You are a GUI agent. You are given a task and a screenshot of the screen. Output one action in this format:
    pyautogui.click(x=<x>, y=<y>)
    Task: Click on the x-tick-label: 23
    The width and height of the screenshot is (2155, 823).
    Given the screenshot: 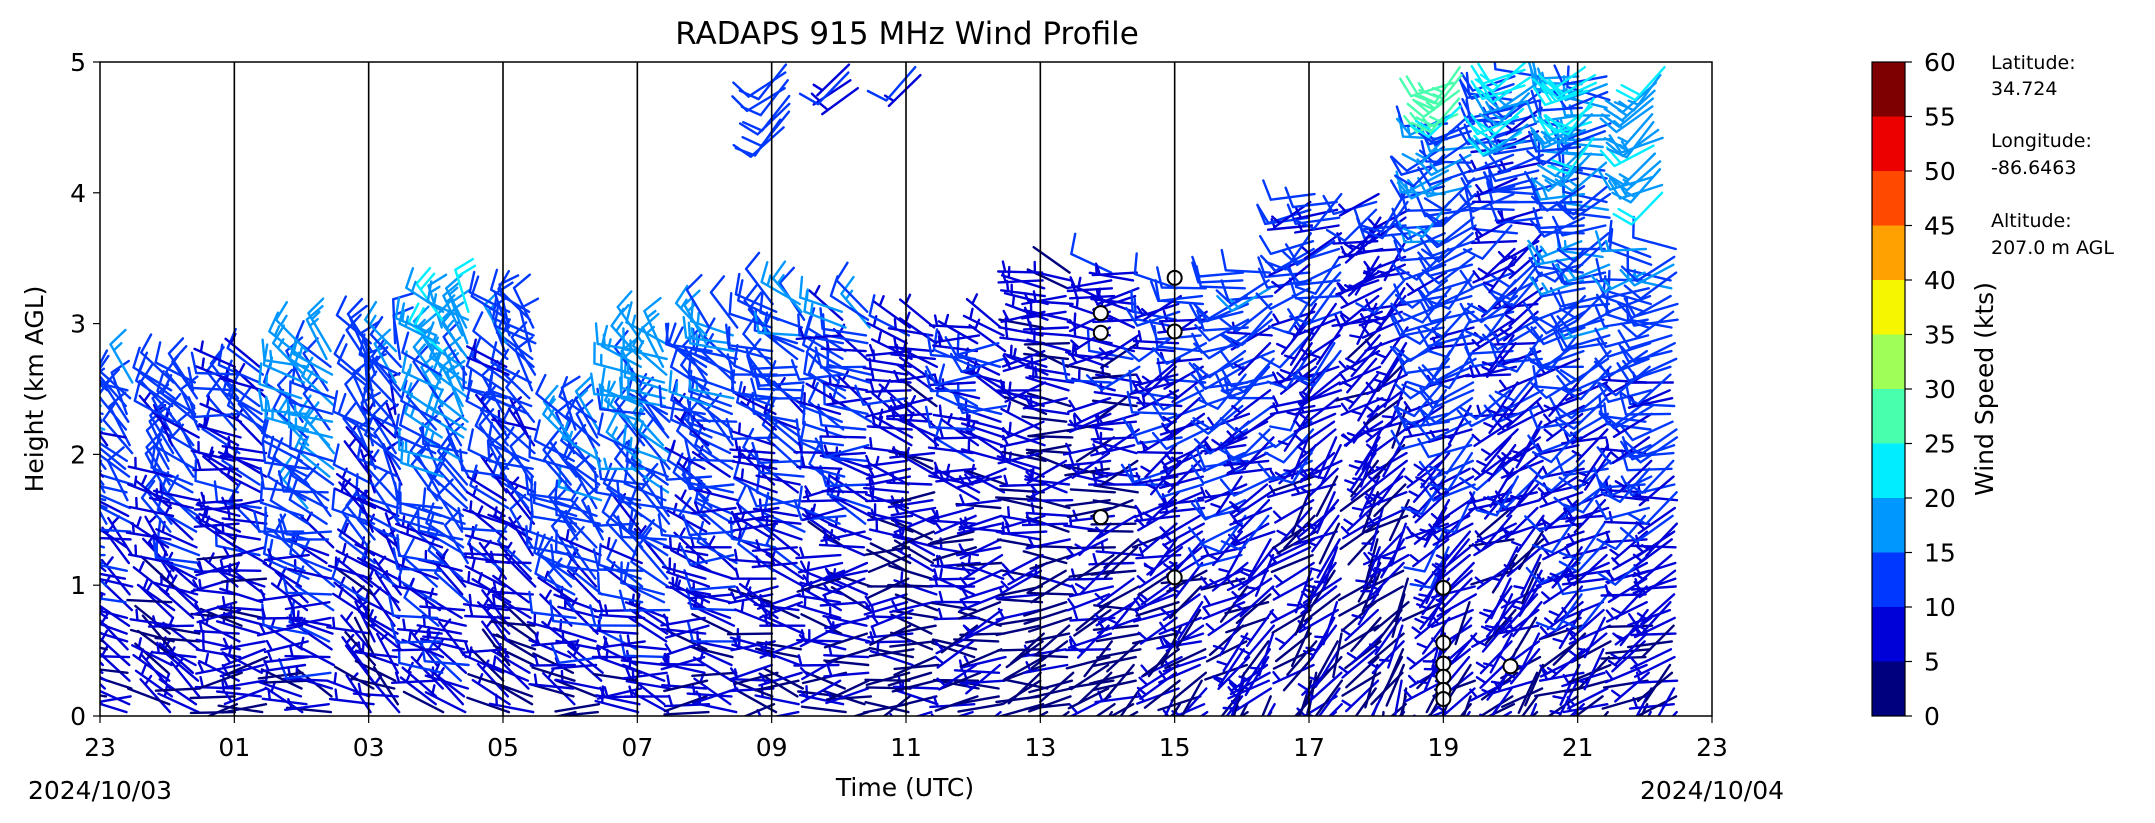 What is the action you would take?
    pyautogui.click(x=1712, y=747)
    